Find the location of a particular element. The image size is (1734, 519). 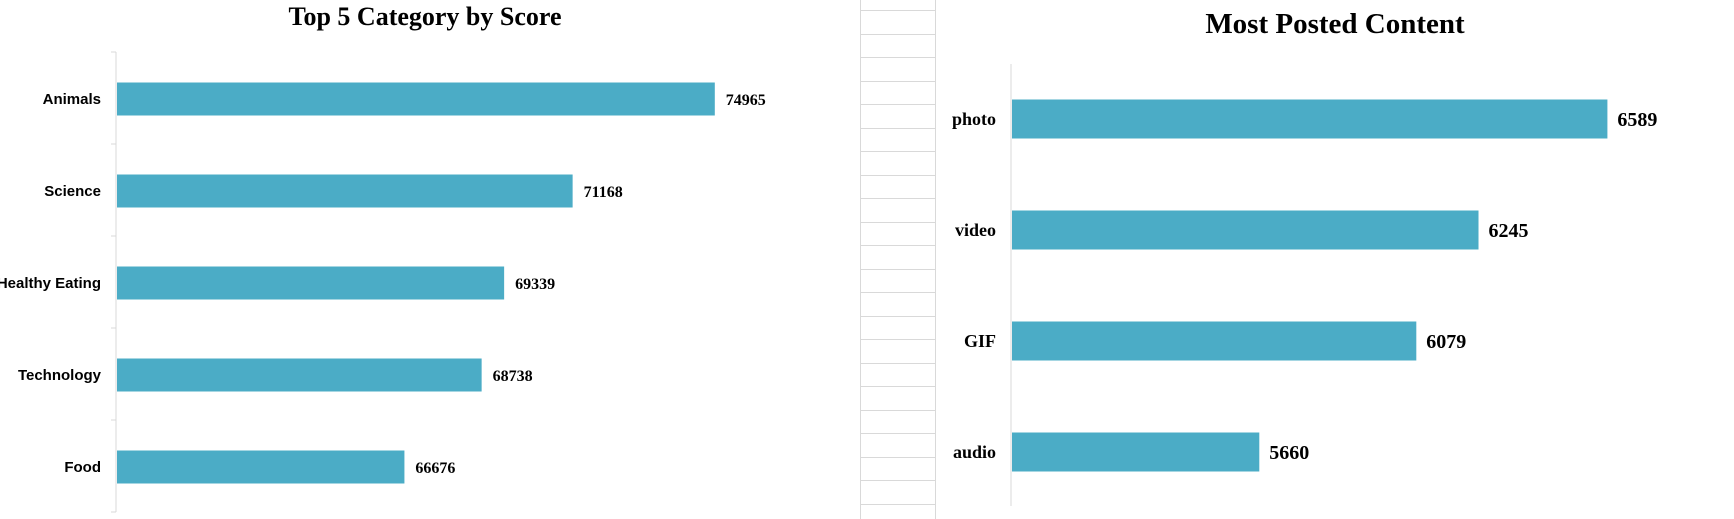

data-label: 71168 is located at coordinates (603, 192).